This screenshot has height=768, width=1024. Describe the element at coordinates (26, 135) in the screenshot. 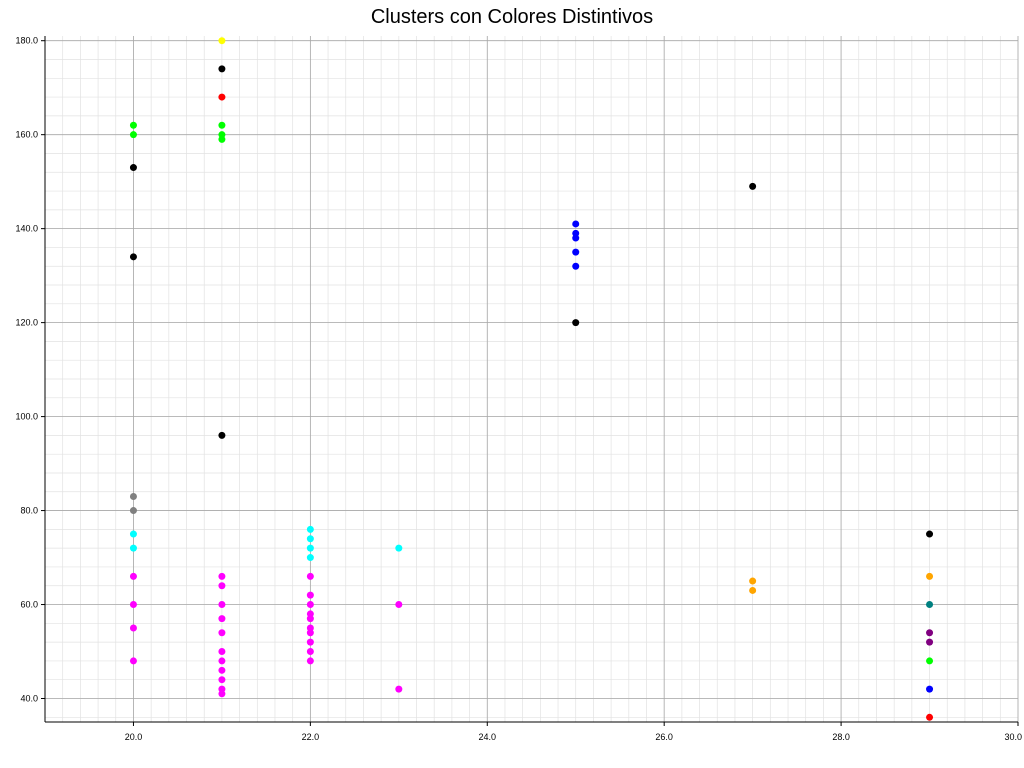

I see `y-tick-label: 160.0` at that location.